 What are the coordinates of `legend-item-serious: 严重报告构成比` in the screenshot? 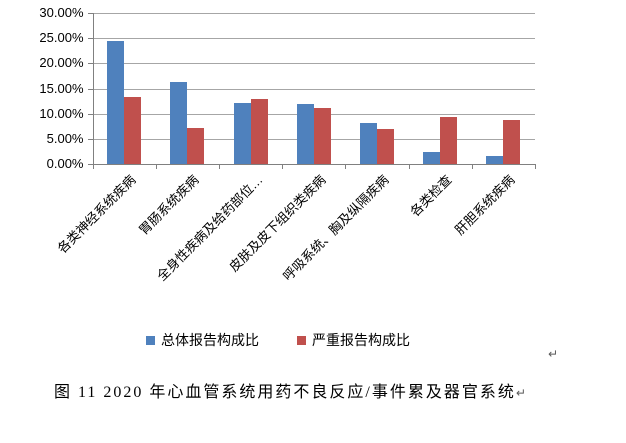 It's located at (353, 340).